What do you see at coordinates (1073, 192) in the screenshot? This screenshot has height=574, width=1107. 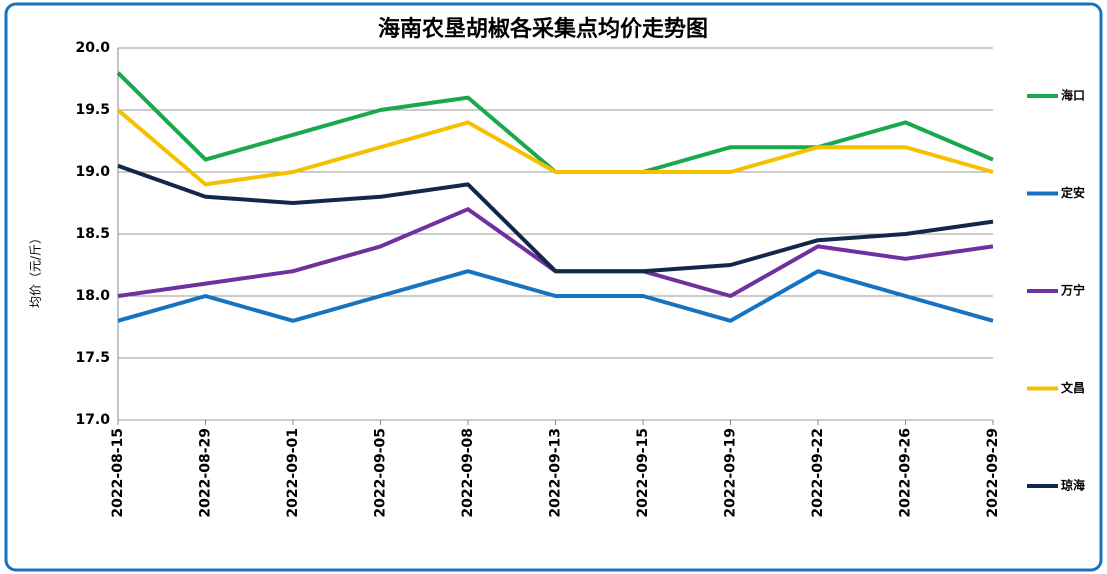 I see `legend-label: 定安` at bounding box center [1073, 192].